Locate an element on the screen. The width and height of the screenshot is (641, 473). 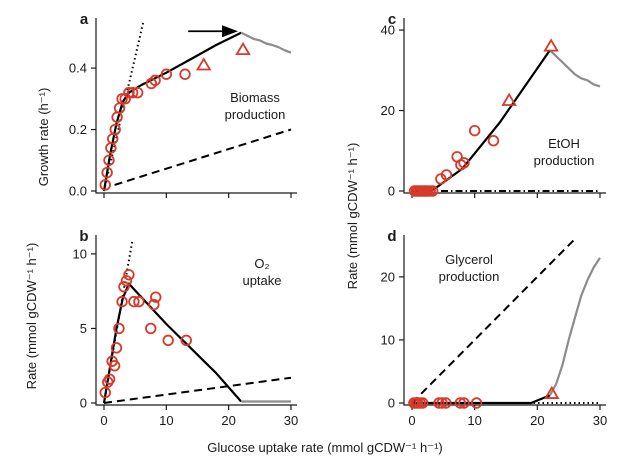
panel-b-xtick-label: 30 is located at coordinates (291, 420).